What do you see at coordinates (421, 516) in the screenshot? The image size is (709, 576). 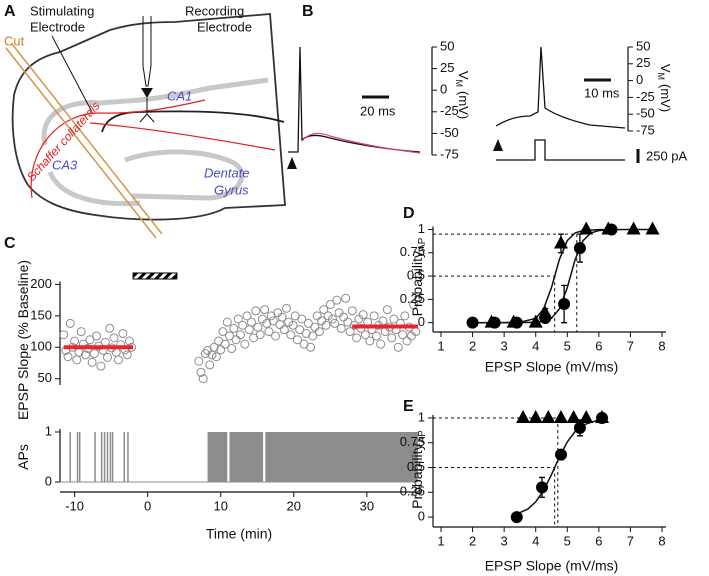 I see `y-tick-label: 0` at bounding box center [421, 516].